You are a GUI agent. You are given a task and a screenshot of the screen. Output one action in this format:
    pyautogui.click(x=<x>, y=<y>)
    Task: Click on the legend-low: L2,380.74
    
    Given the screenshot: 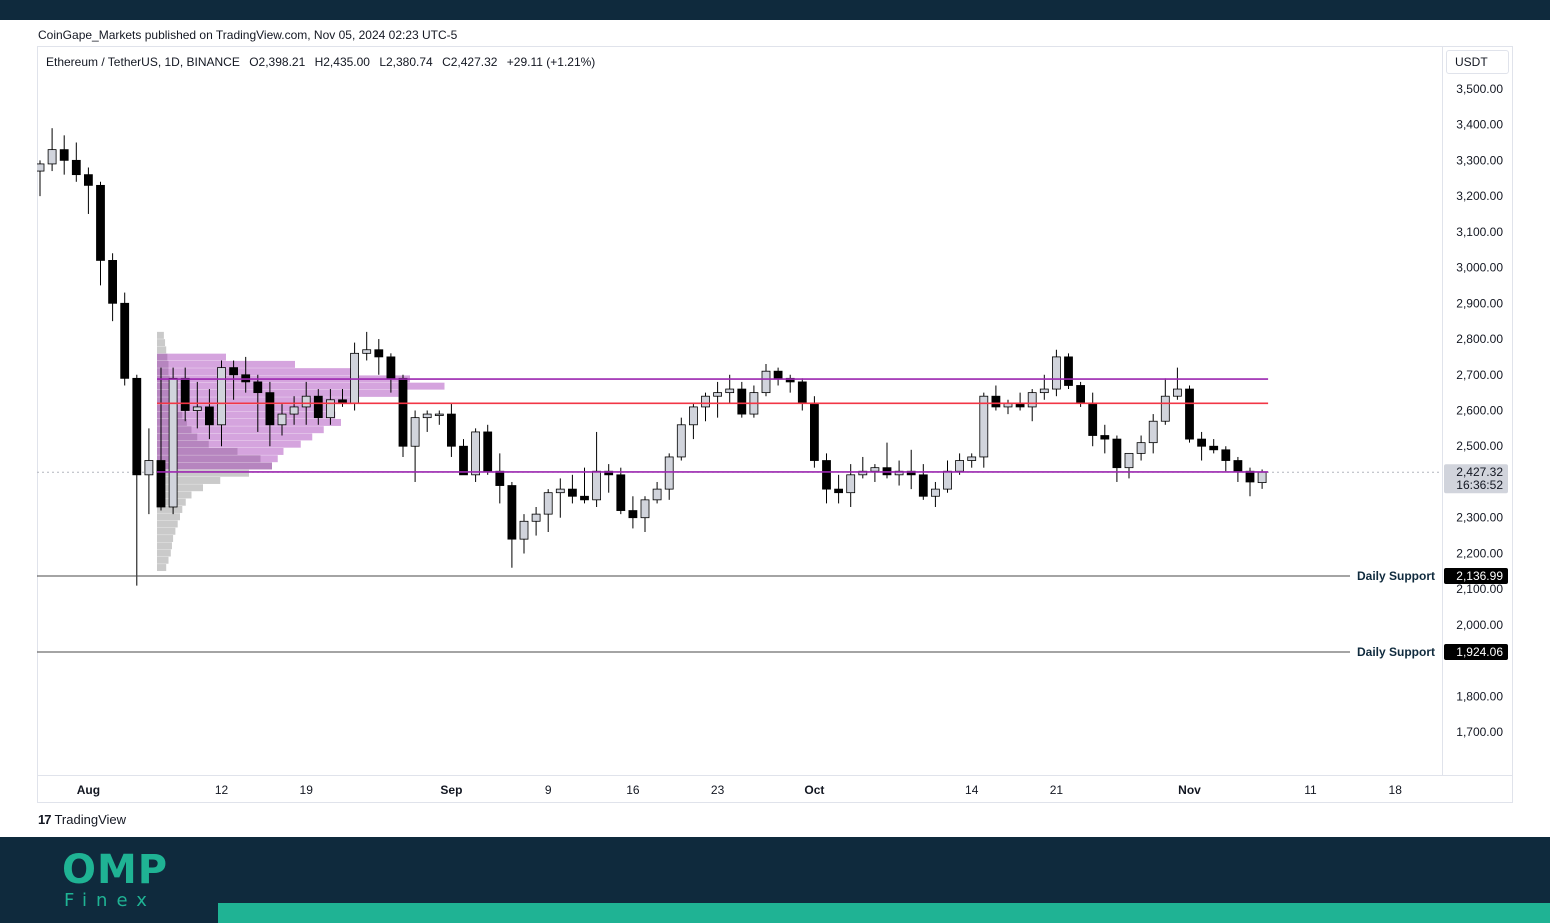 What is the action you would take?
    pyautogui.click(x=406, y=62)
    